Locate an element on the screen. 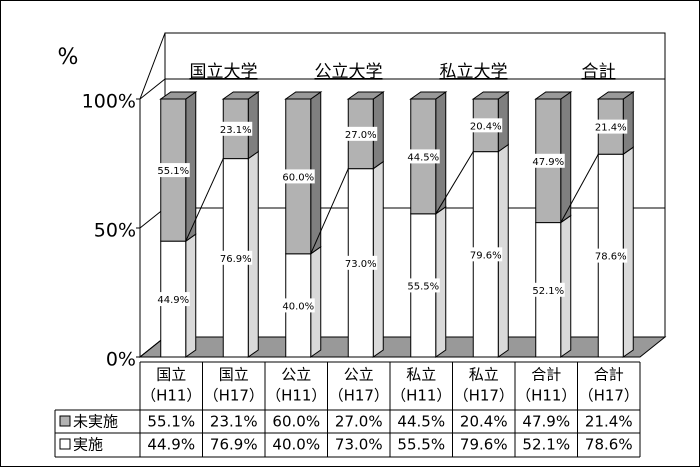  grid-line is located at coordinates (152, 89).